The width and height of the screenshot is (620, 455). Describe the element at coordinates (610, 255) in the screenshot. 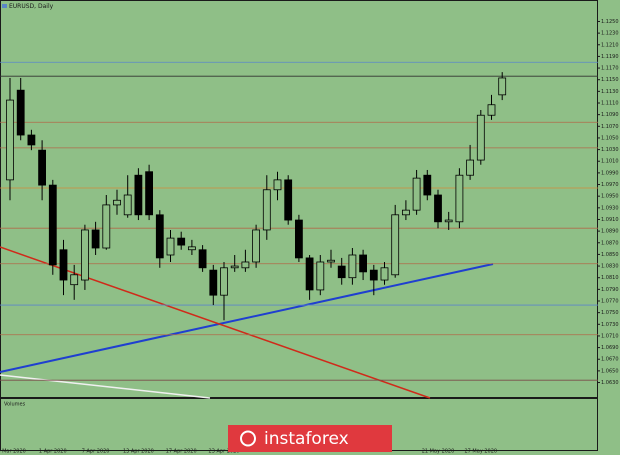

I see `y-tick-label: 1.0850` at that location.